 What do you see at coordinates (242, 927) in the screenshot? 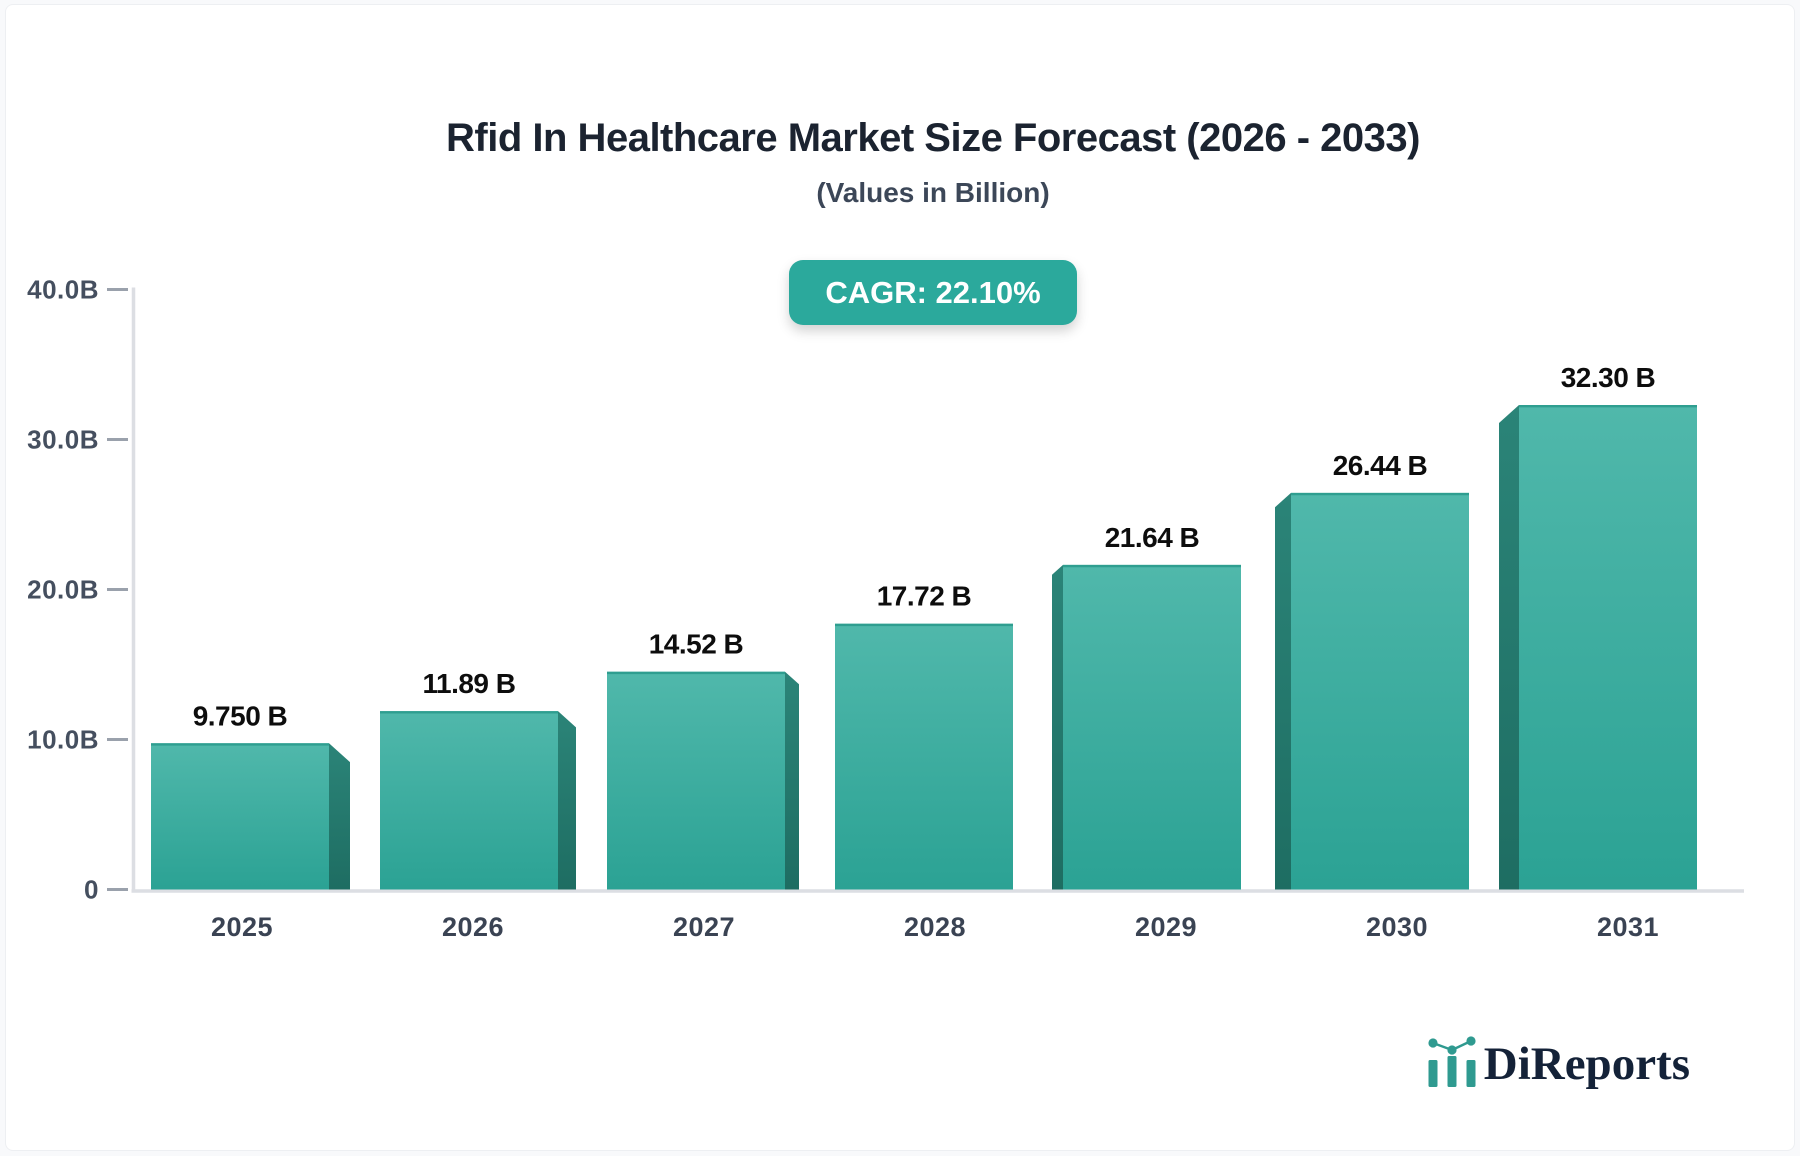
I see `x-axis-label-2025: 2025` at bounding box center [242, 927].